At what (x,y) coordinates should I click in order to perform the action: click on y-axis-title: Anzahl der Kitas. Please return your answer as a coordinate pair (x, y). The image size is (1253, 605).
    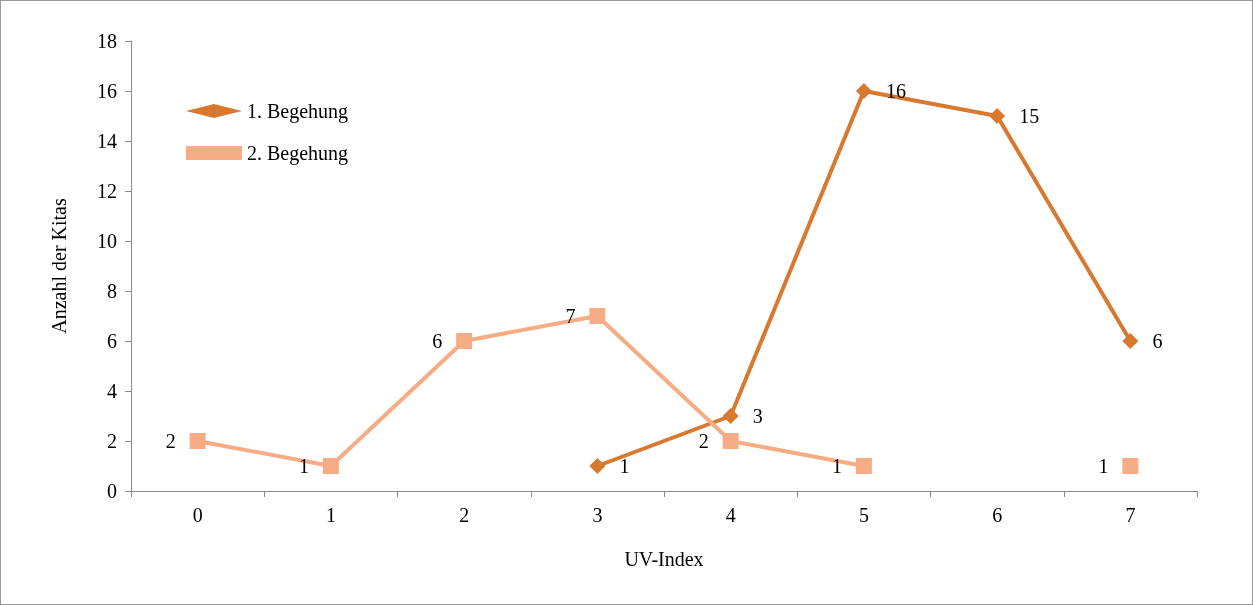
    Looking at the image, I should click on (59, 266).